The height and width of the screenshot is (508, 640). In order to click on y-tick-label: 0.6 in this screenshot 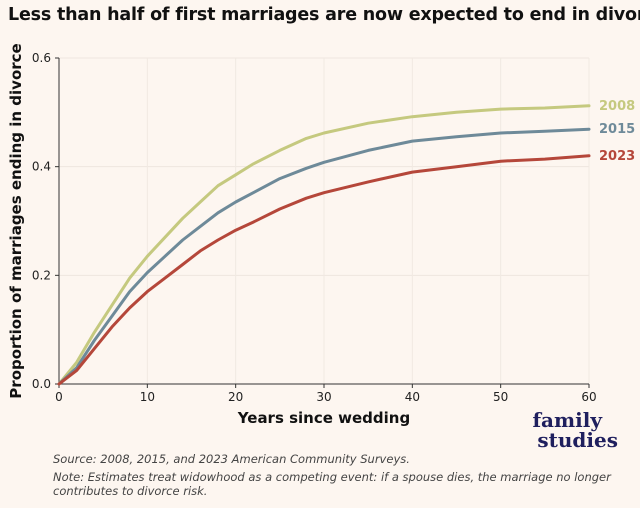, I will do `click(41, 58)`.